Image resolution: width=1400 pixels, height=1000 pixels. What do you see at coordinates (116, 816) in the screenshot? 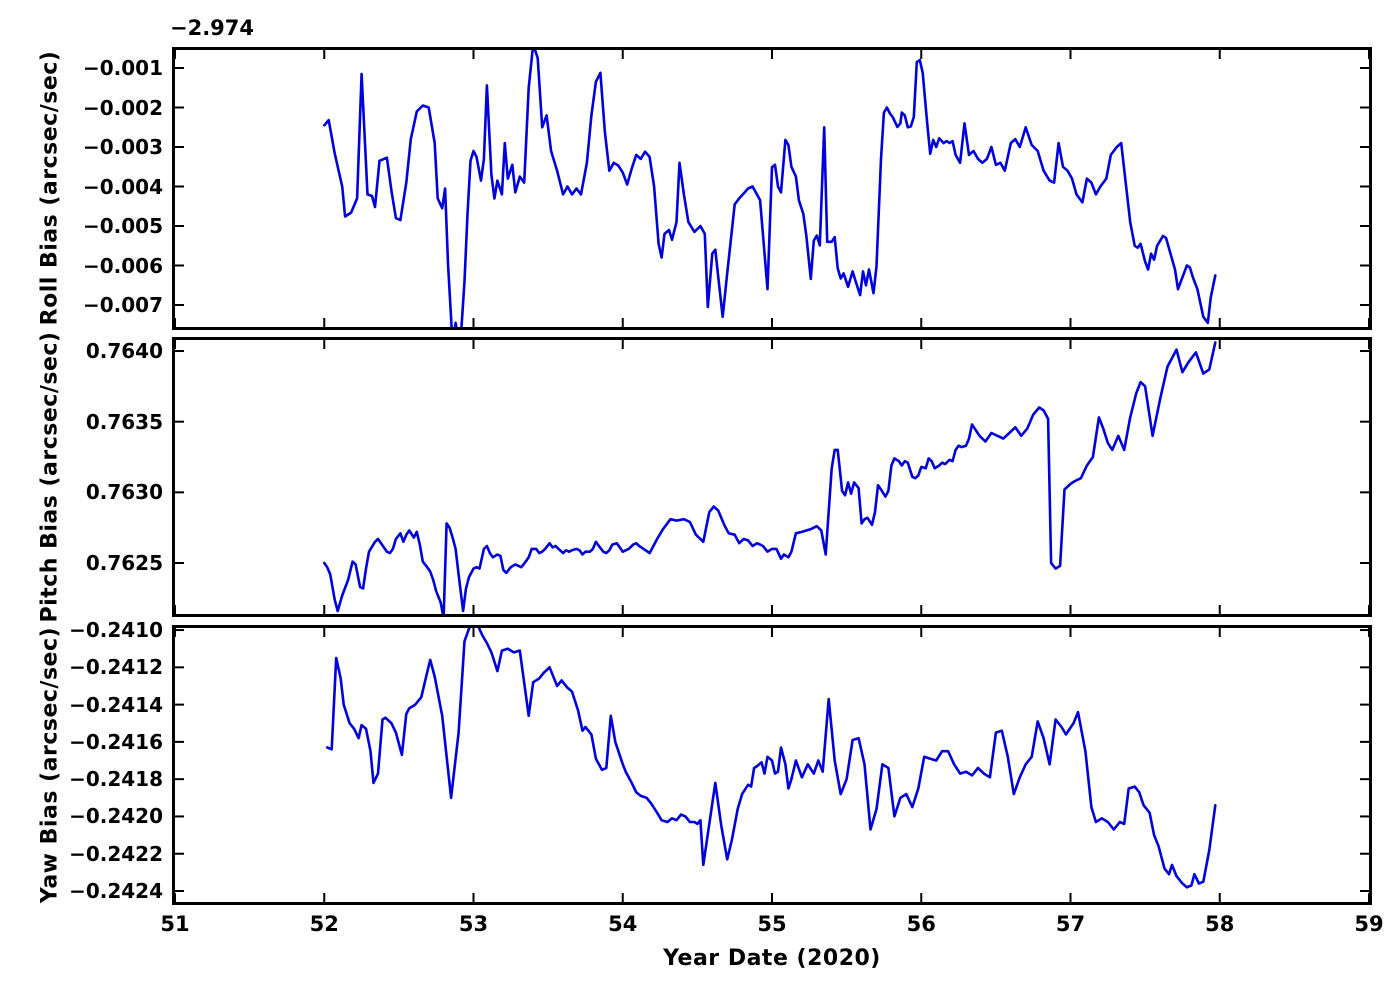
I see `yaw-bias-y-tick-label: −0.2420` at bounding box center [116, 816].